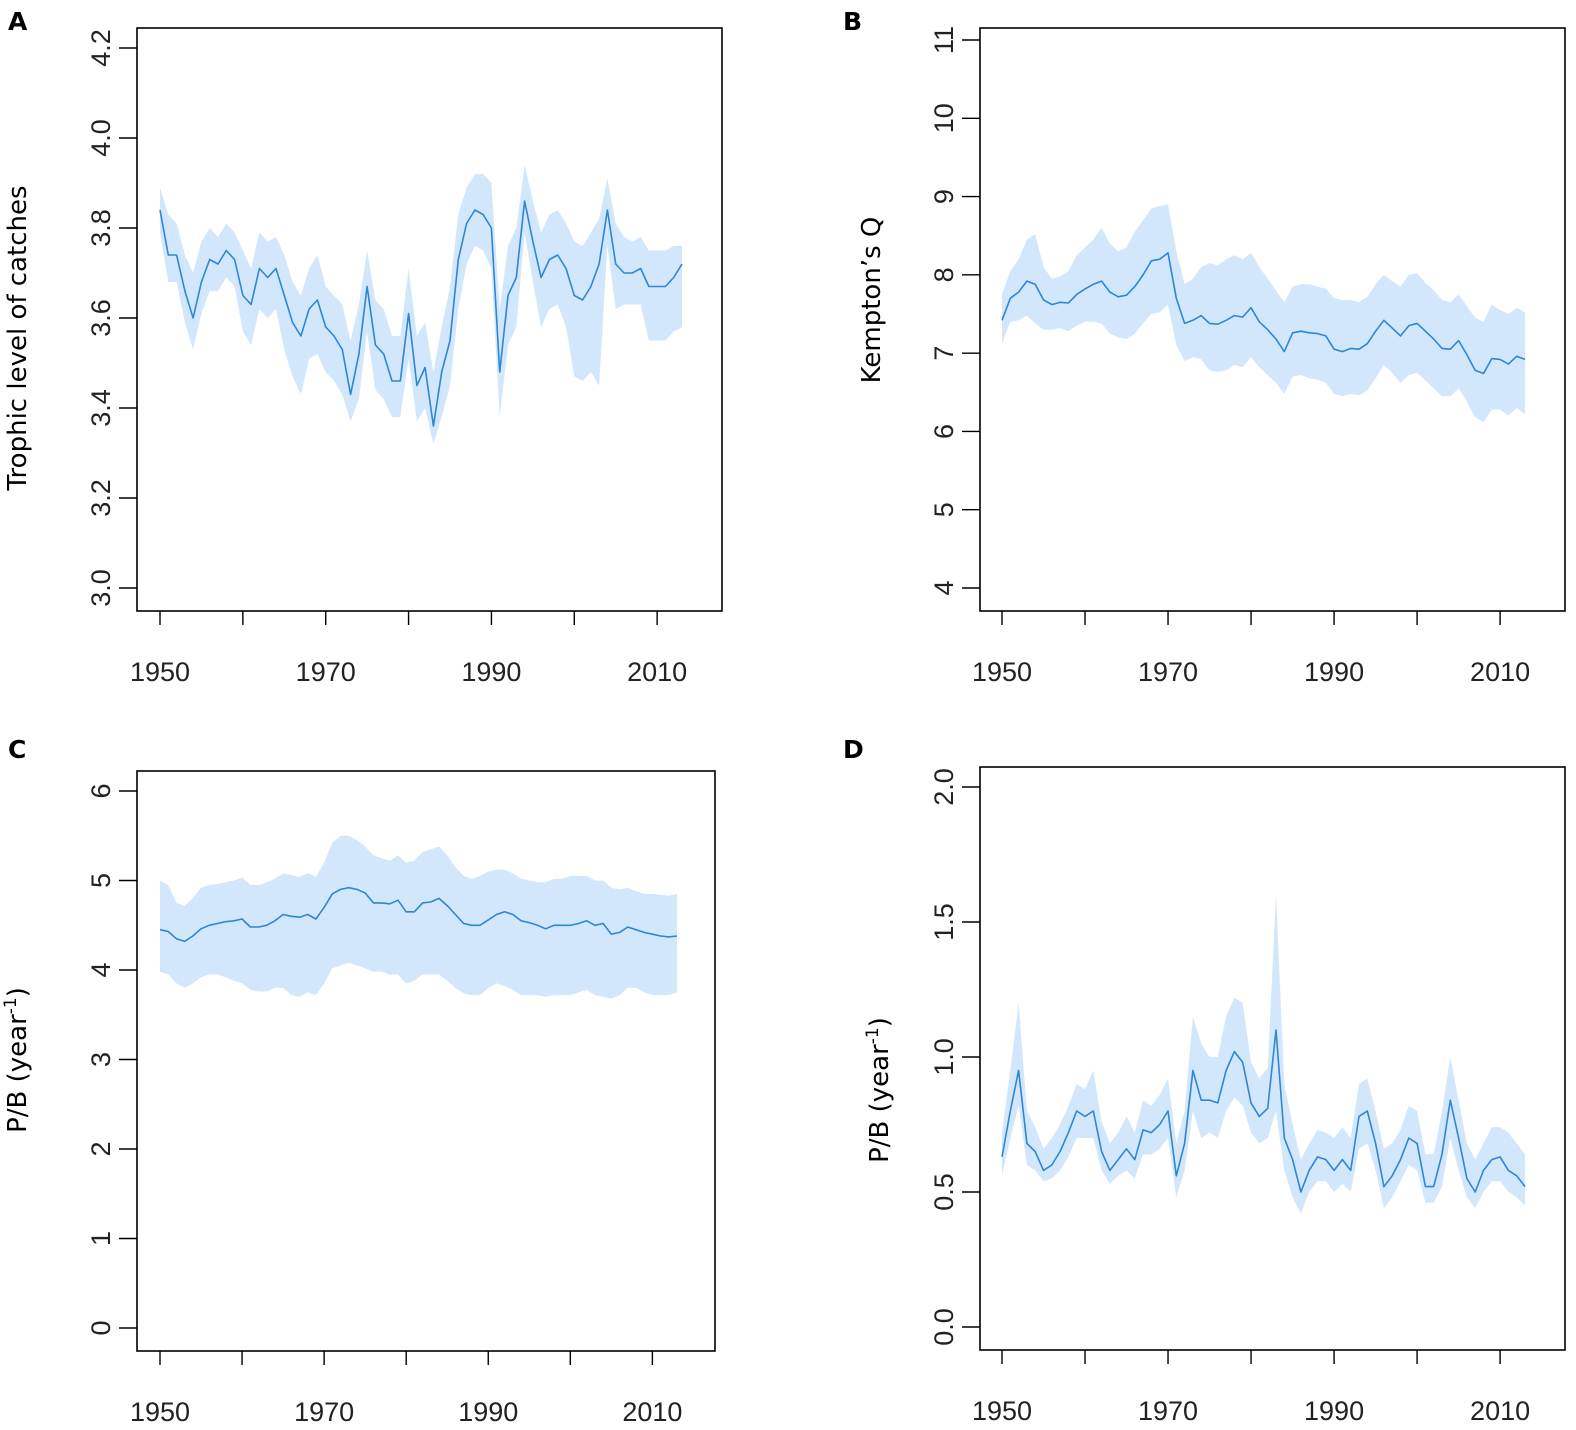  I want to click on x-tick-label-d-1970: 1970, so click(1168, 1411).